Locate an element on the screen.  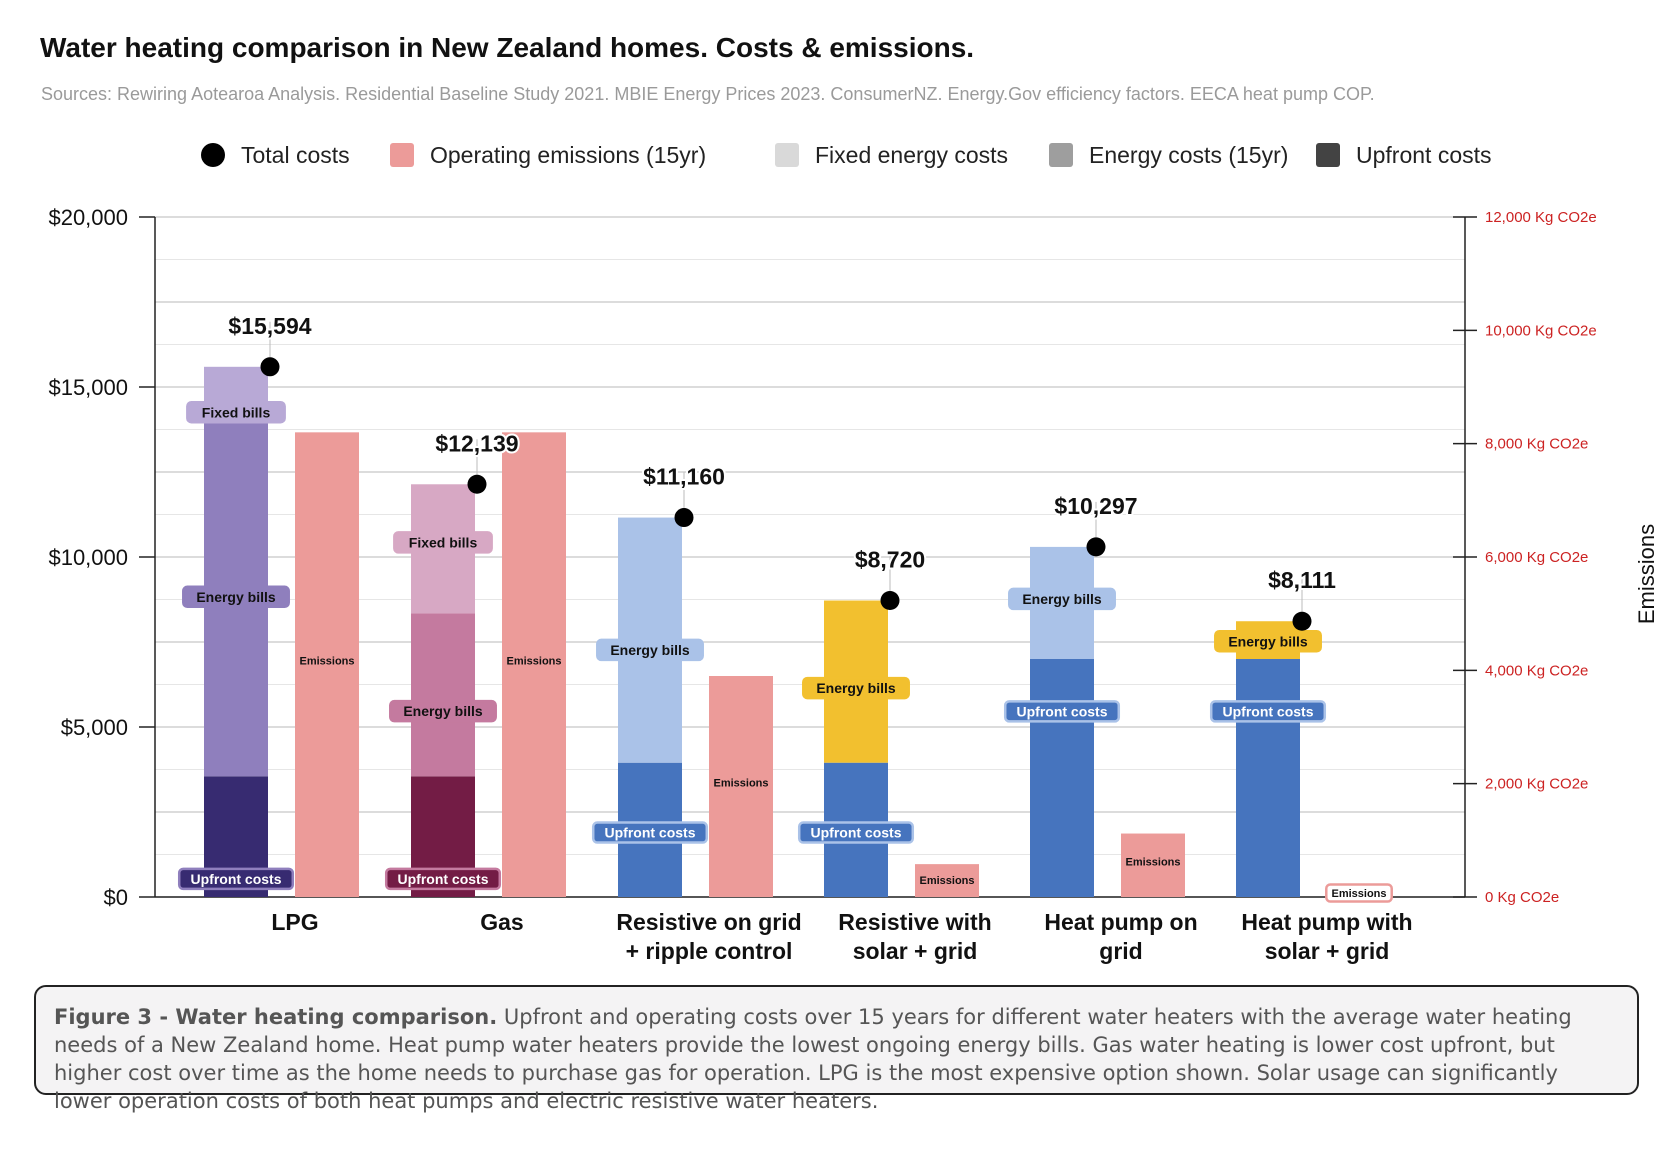
bar-label-emissions-3: Emissions is located at coordinates (946, 881).